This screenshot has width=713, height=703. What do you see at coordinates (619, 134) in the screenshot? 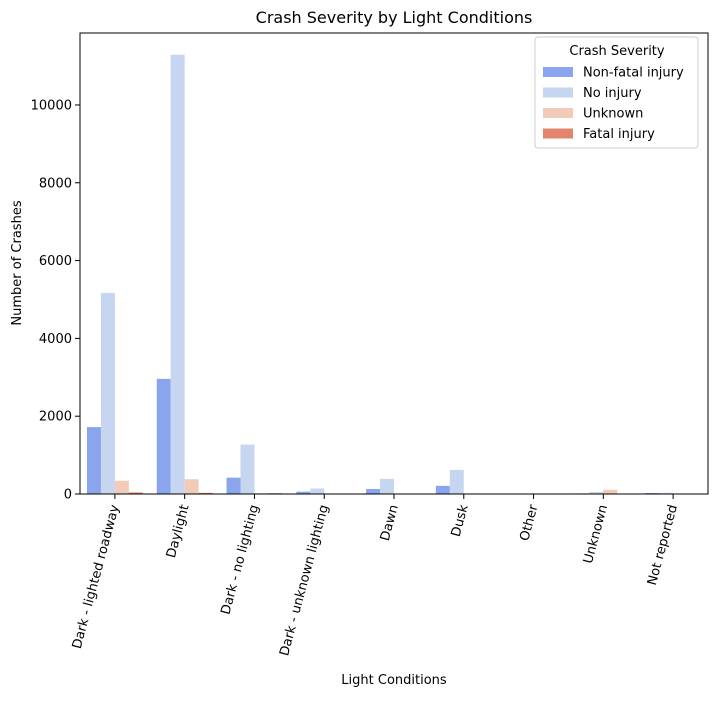
I see `legend-entry: Fatal injury` at bounding box center [619, 134].